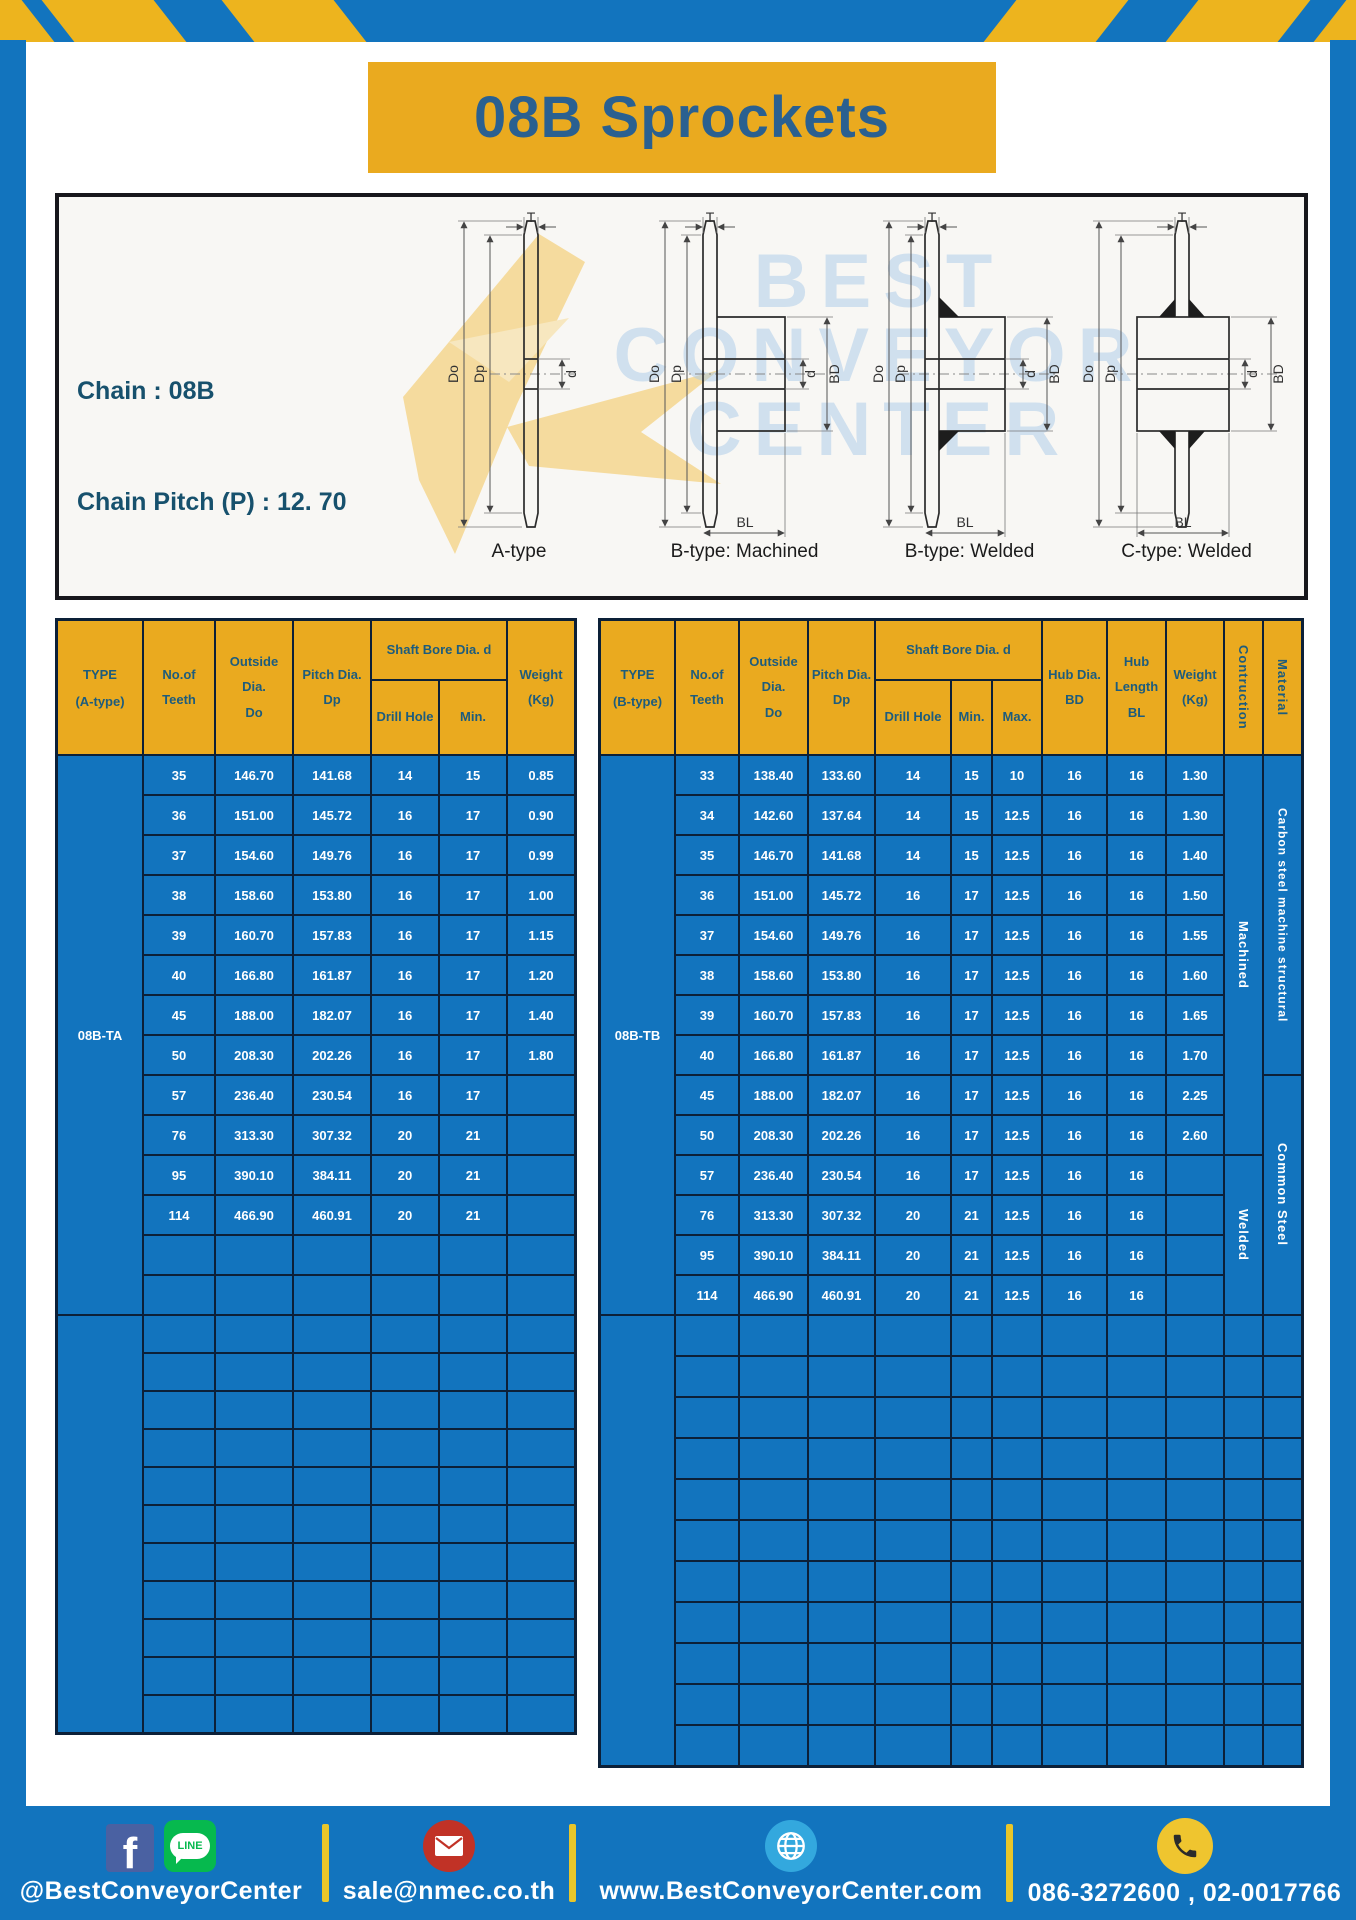 This screenshot has height=1920, width=1356. What do you see at coordinates (449, 1891) in the screenshot?
I see `email-address: sale@nmec.co.th` at bounding box center [449, 1891].